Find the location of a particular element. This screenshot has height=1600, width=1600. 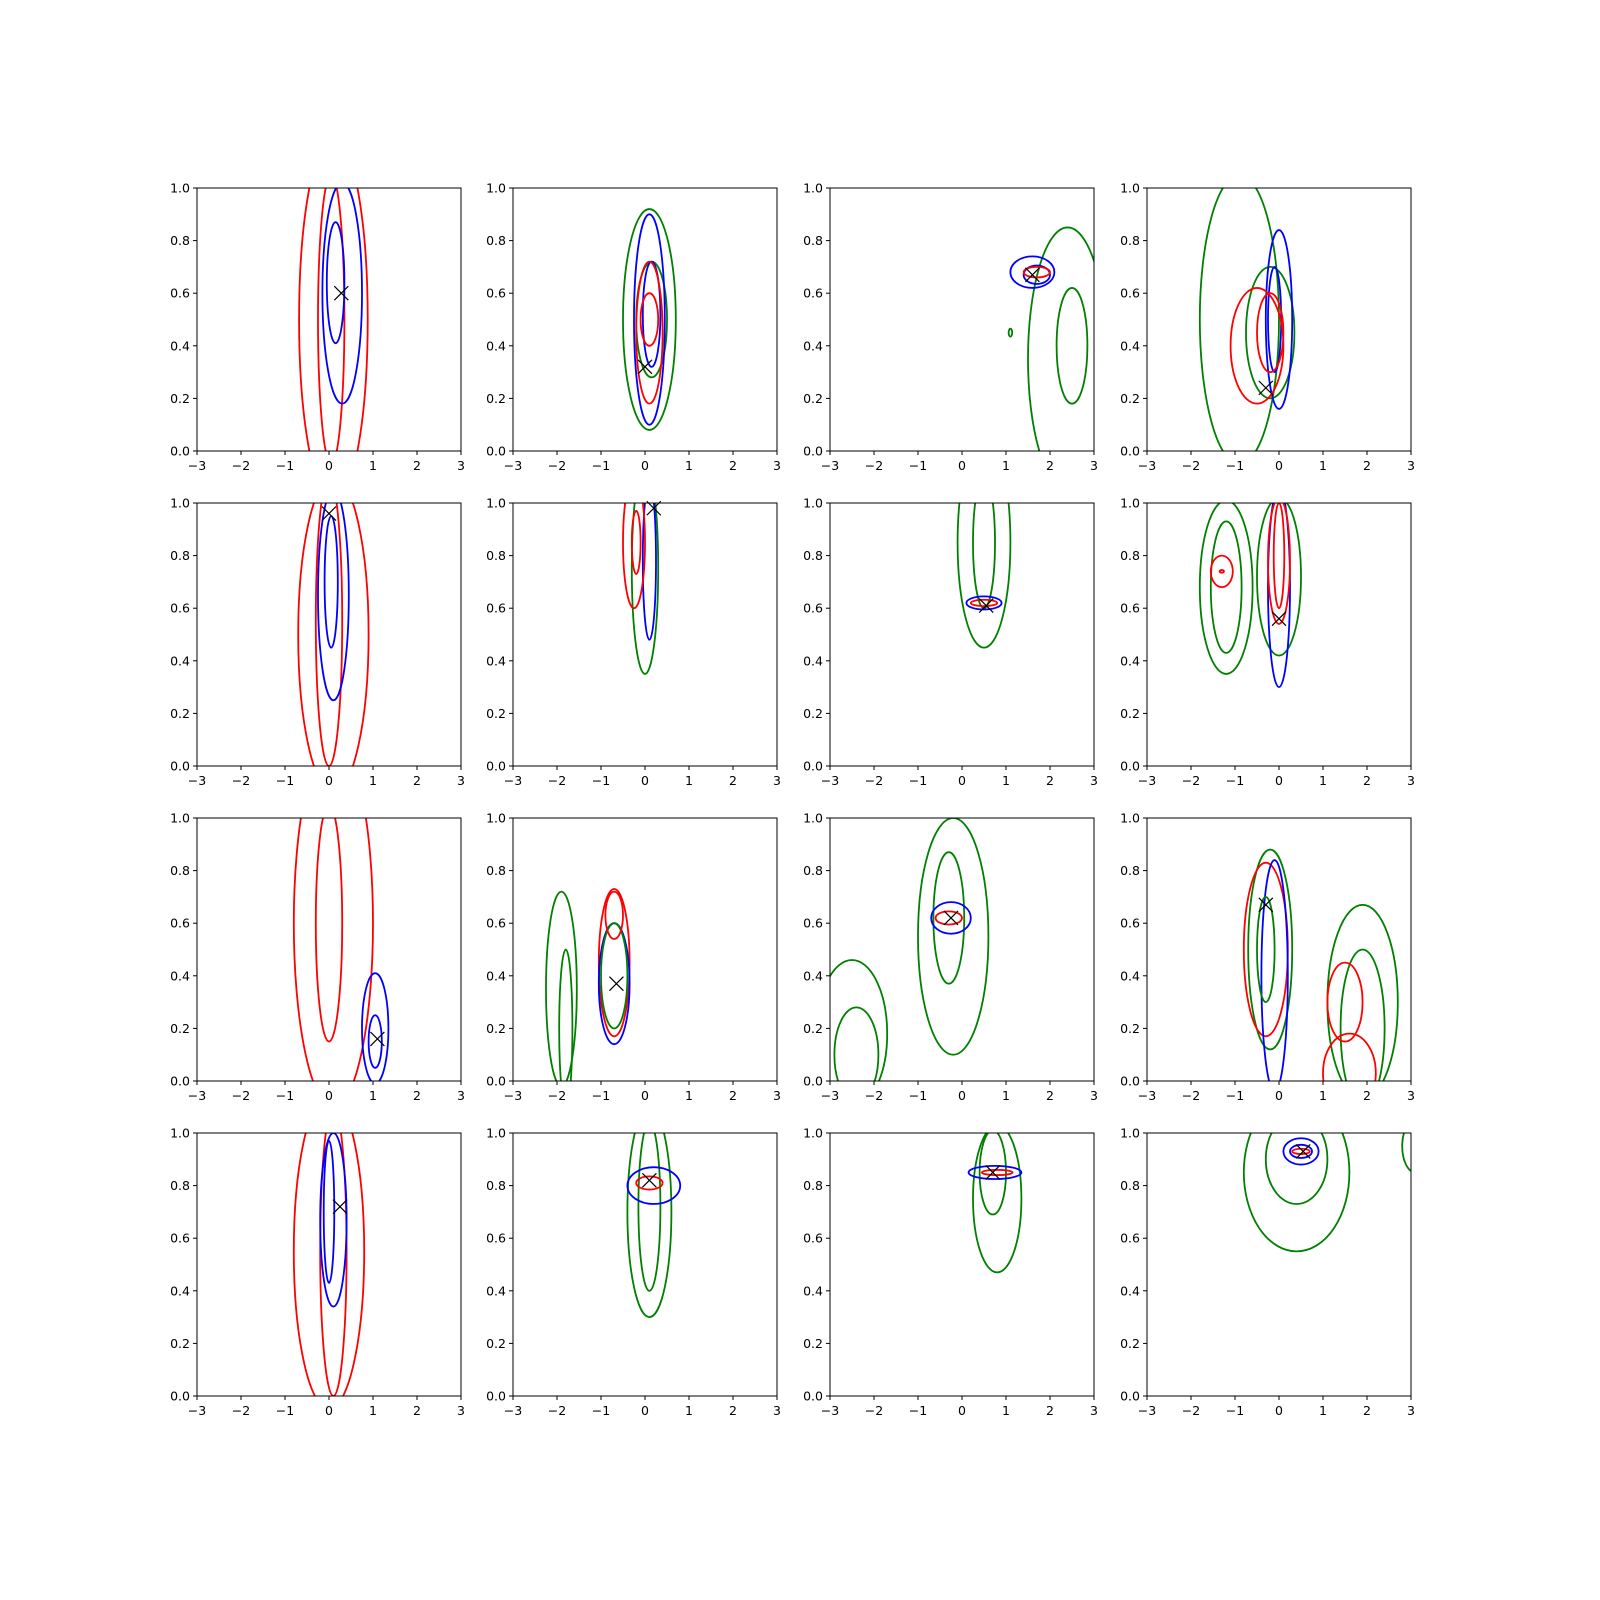

subplot-13: −3 −2 −1 0 1 2 3 0.0 0.2 0.4 0.6 0.8 1.0 is located at coordinates (317, 1272).